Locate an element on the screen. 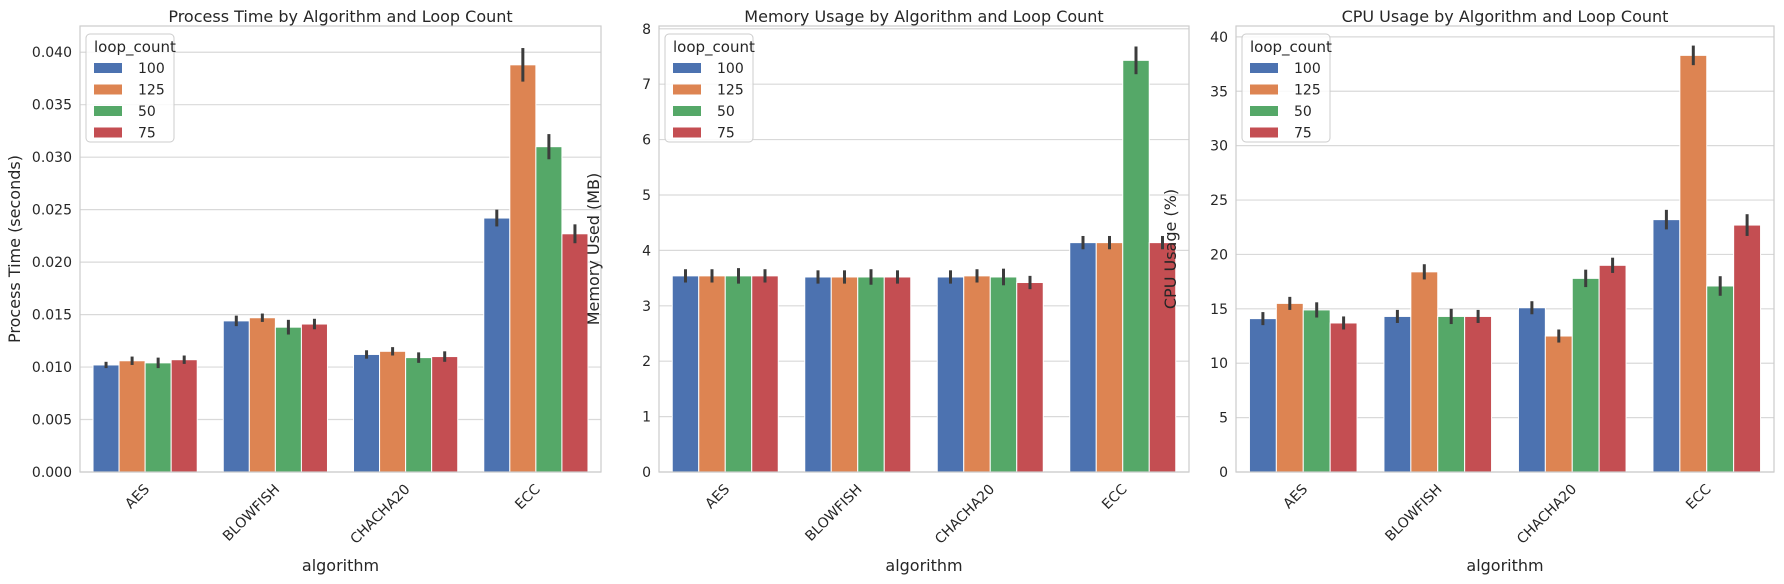 Image resolution: width=1784 pixels, height=584 pixels. y-tick-label: 0.025 is located at coordinates (52, 211).